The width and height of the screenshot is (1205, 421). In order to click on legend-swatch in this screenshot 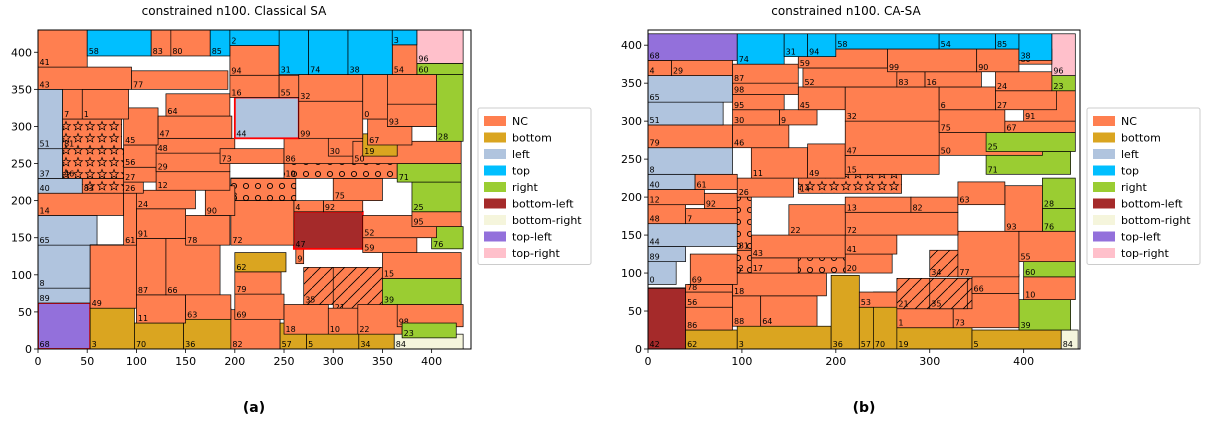, I will do `click(495, 187)`.